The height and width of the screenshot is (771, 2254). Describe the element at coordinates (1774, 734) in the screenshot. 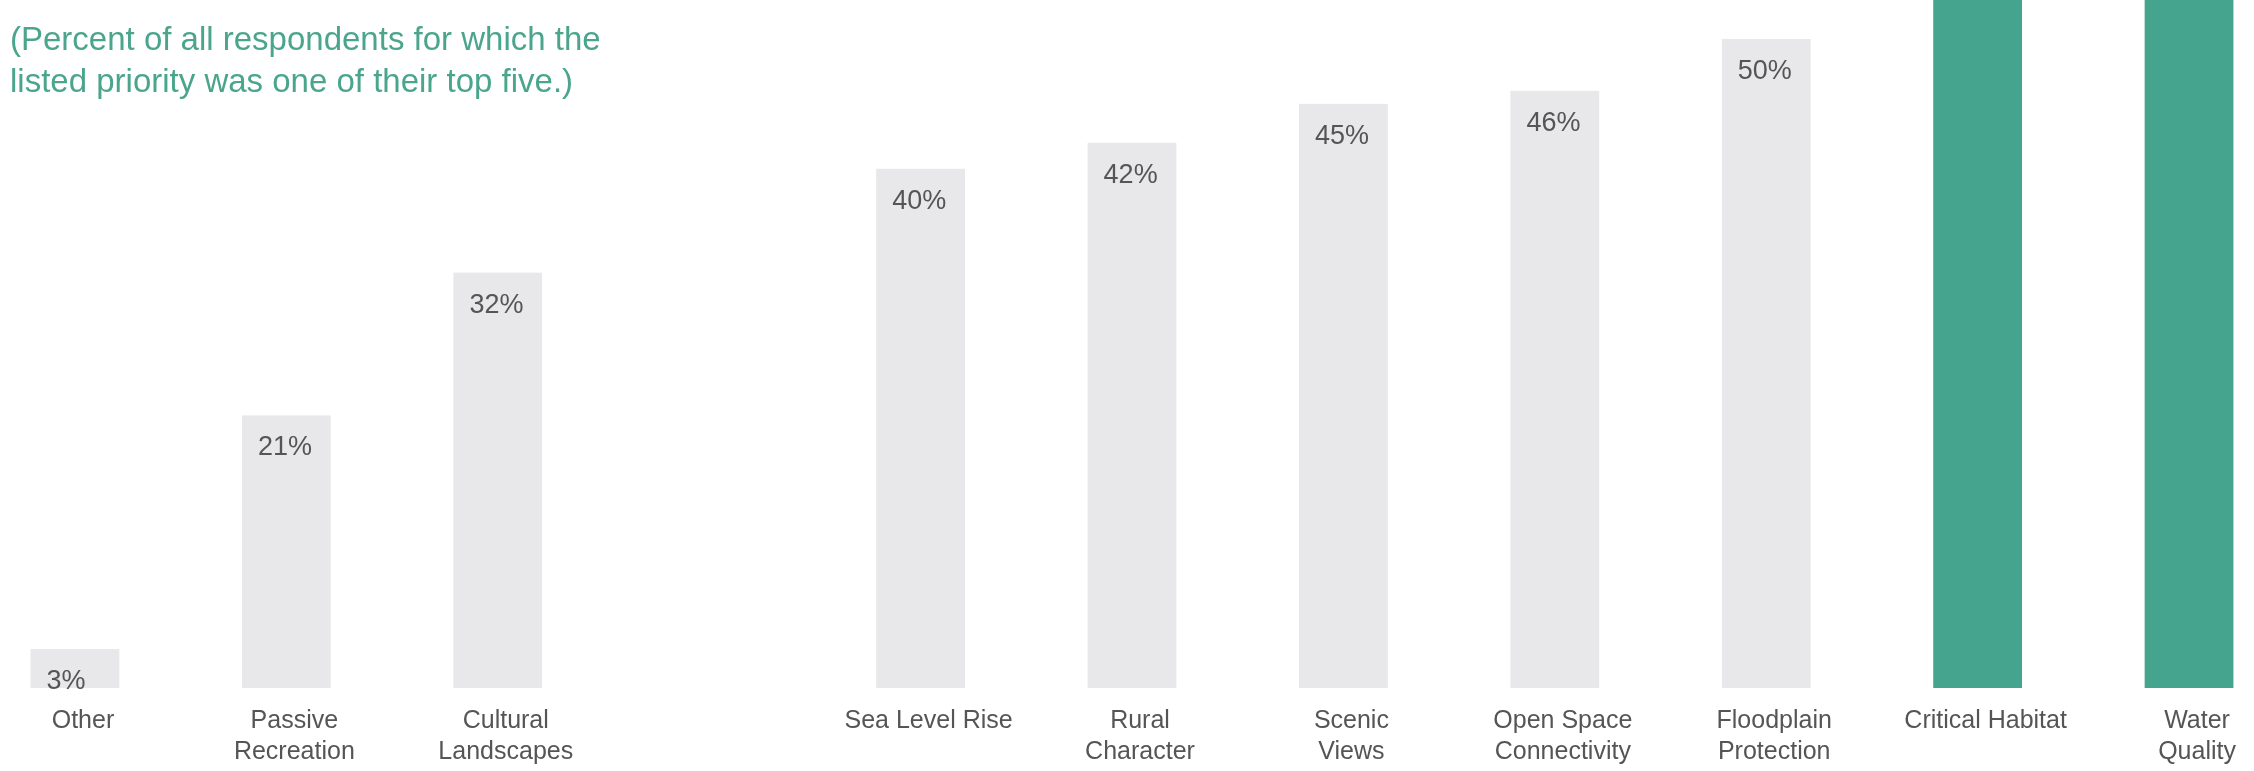

I see `x-tick-label: Floodplain Protection` at that location.